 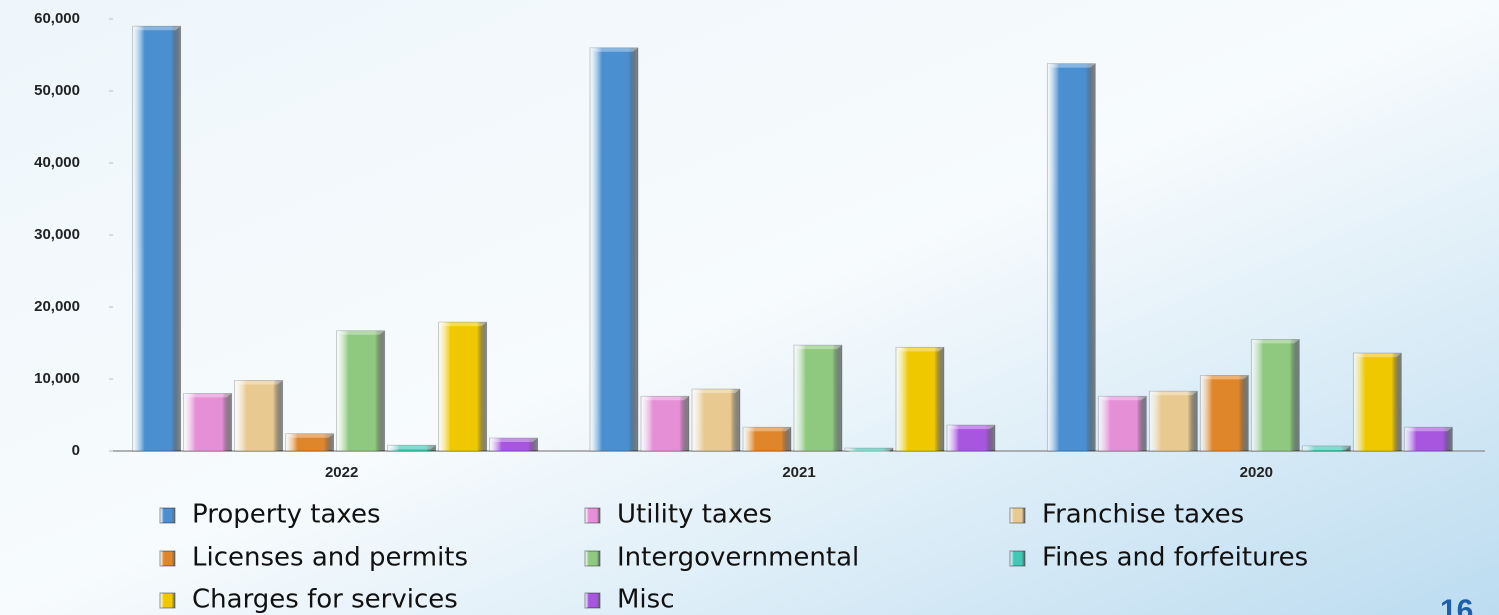 What do you see at coordinates (798, 472) in the screenshot?
I see `x-tick-label: 2021` at bounding box center [798, 472].